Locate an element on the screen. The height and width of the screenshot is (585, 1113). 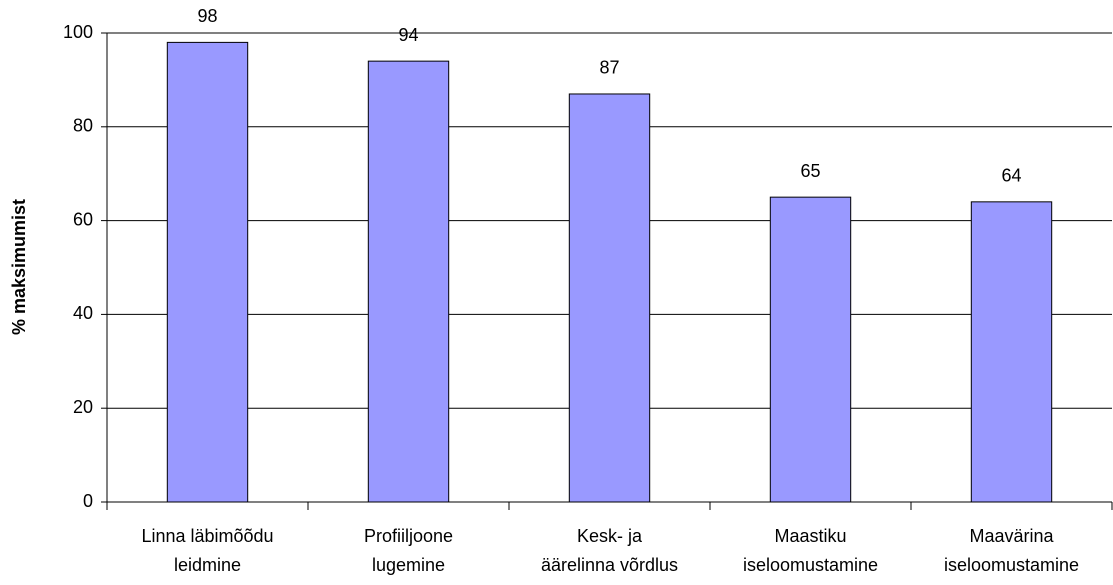
x-tick-label: äärelinna võrdlus is located at coordinates (609, 565).